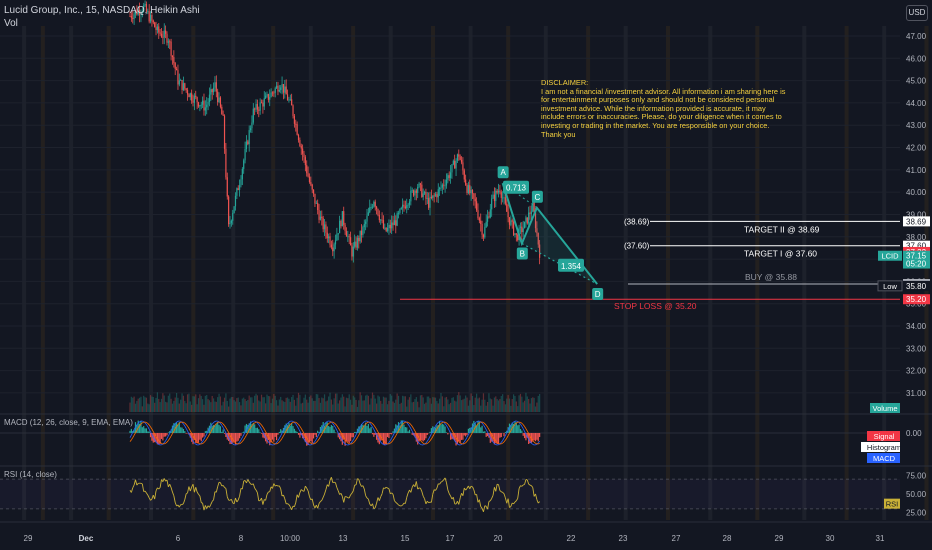 The image size is (932, 550). I want to click on pattern-legs, so click(549, 233).